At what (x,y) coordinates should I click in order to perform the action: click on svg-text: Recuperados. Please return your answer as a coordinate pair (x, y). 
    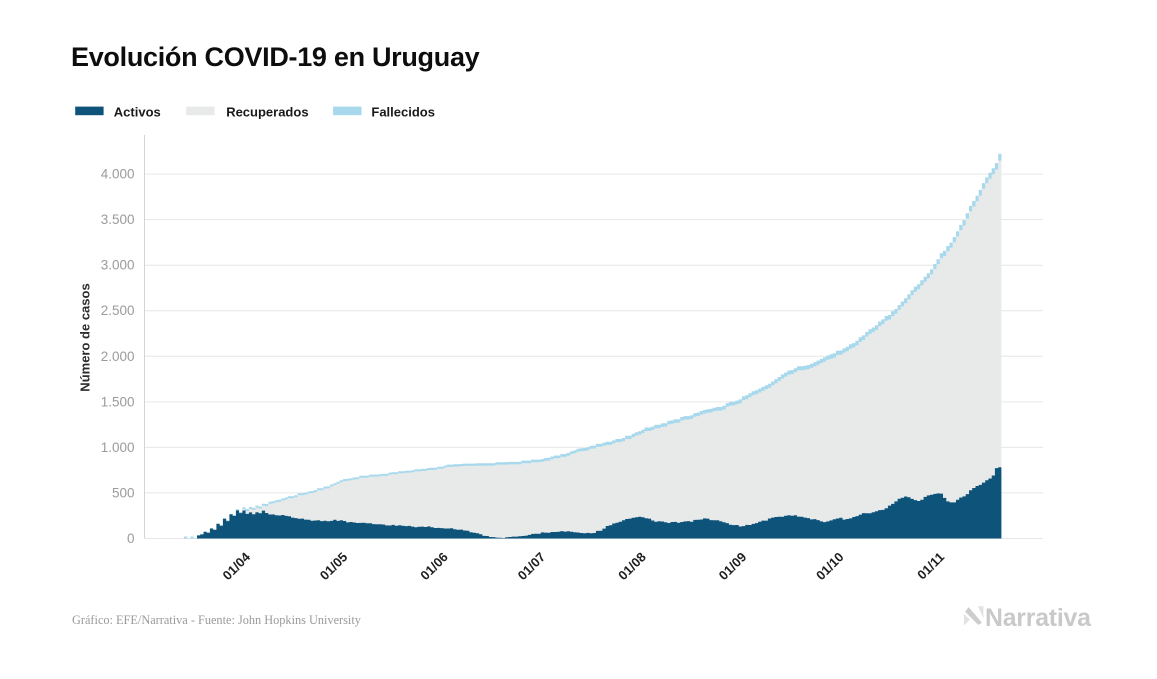
    Looking at the image, I should click on (267, 112).